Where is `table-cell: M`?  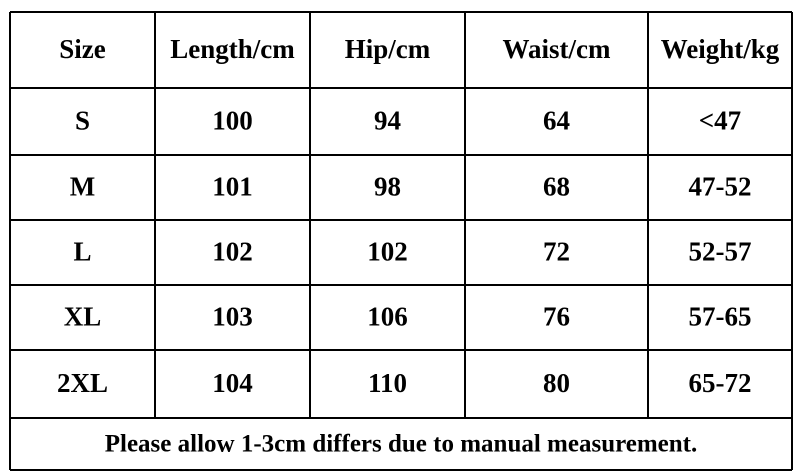 table-cell: M is located at coordinates (82, 187).